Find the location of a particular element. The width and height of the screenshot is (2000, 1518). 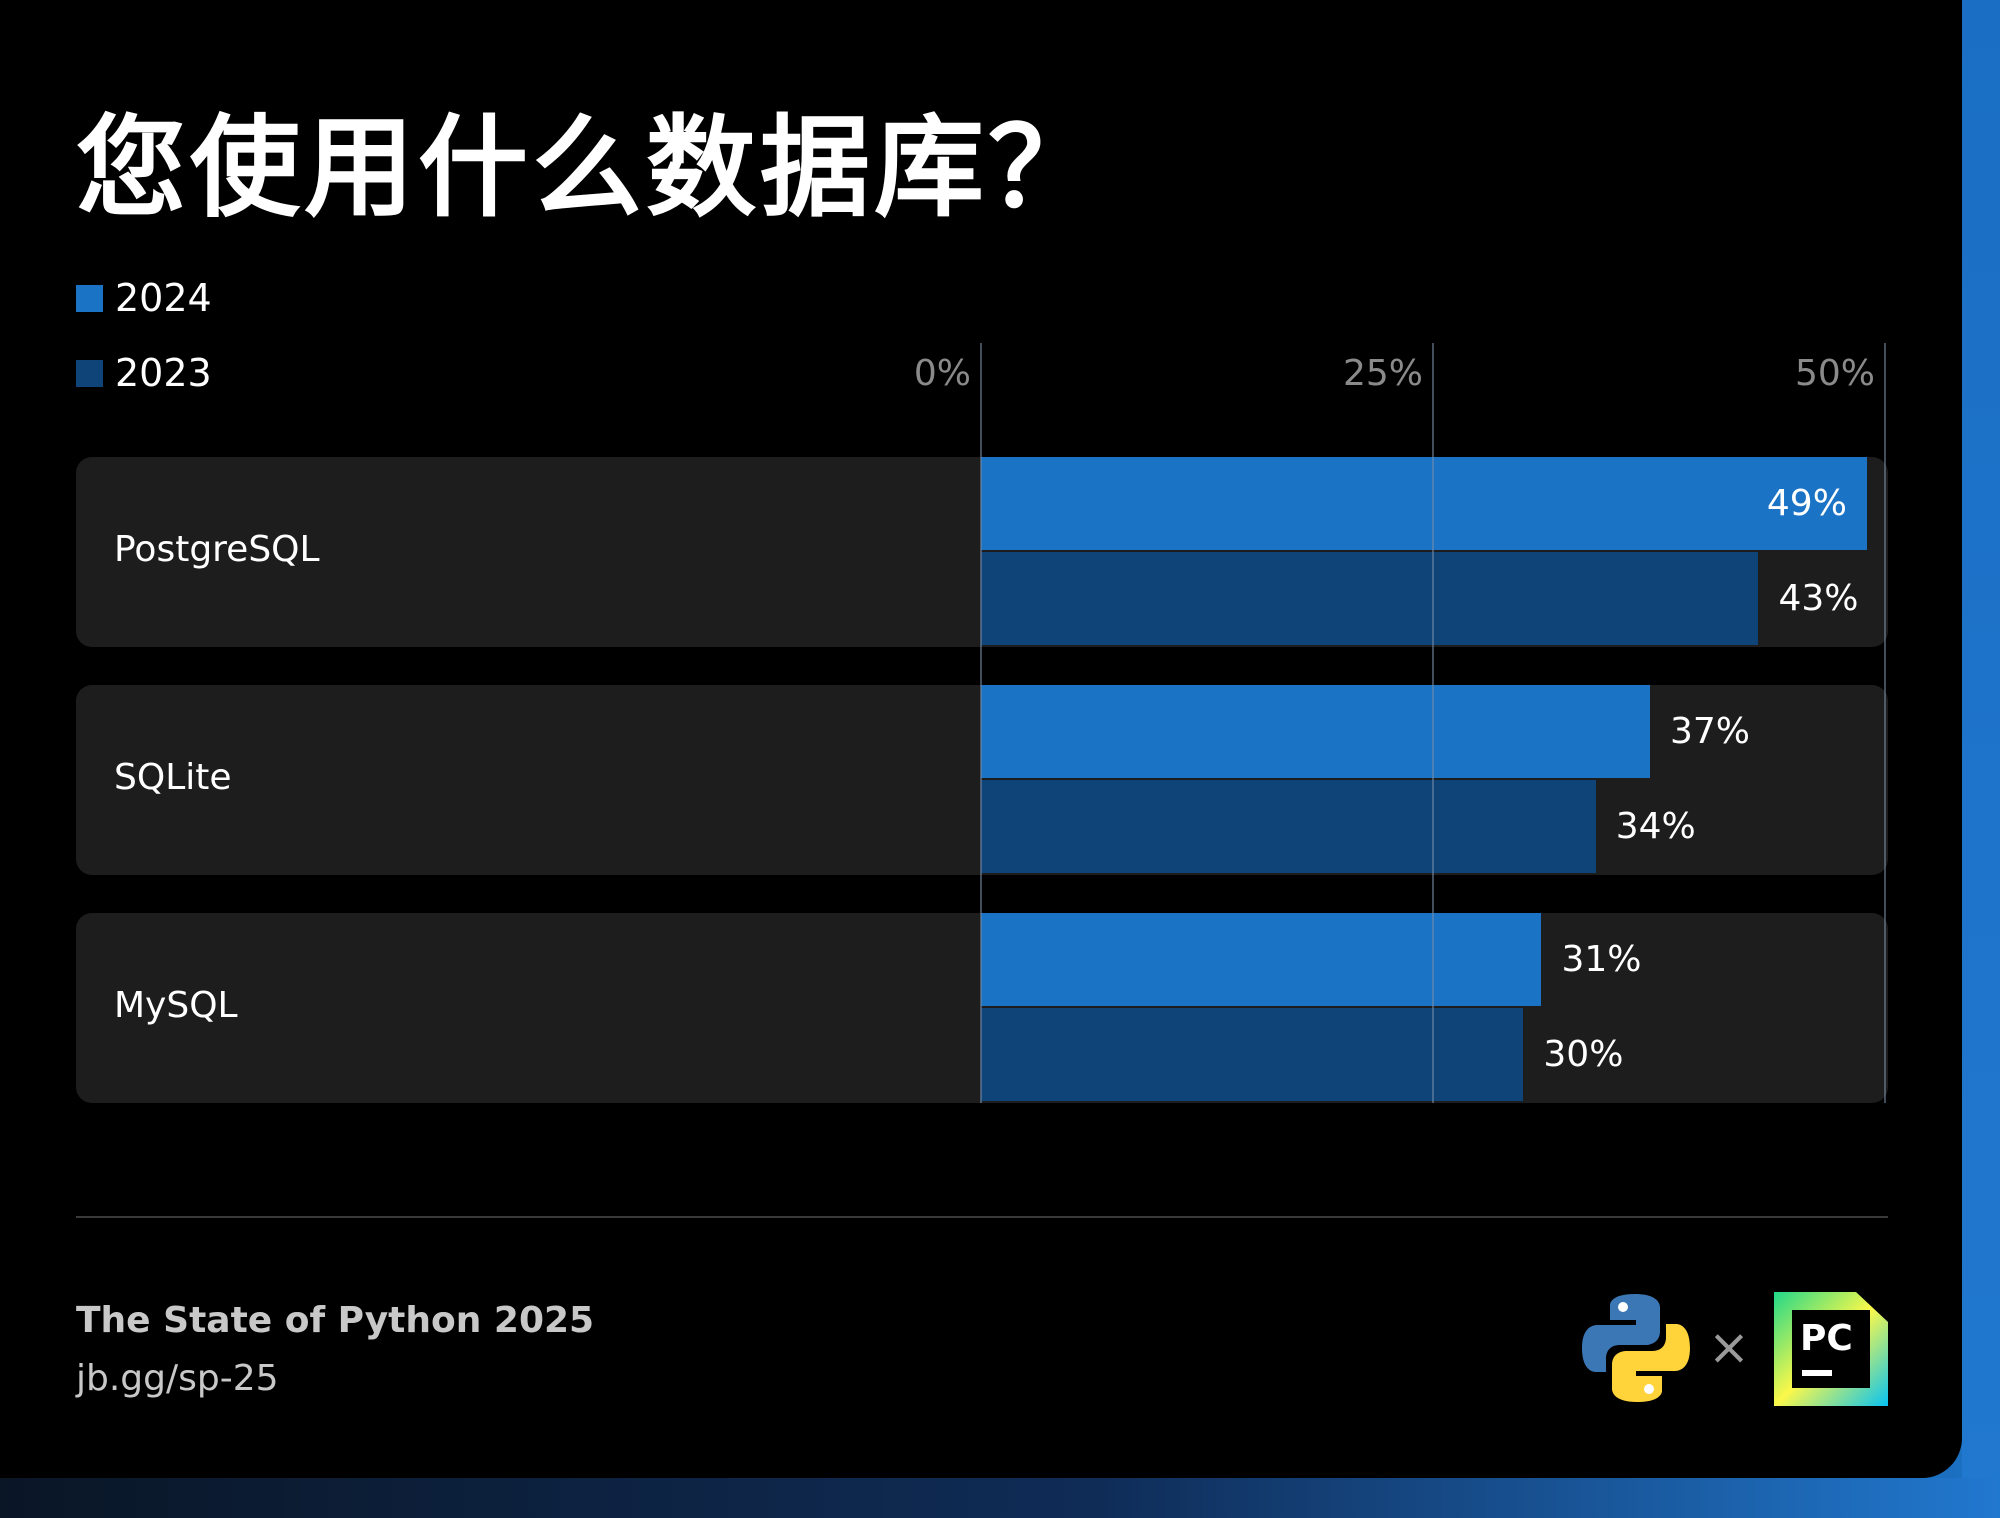

category-label: PostgreSQL is located at coordinates (217, 549).